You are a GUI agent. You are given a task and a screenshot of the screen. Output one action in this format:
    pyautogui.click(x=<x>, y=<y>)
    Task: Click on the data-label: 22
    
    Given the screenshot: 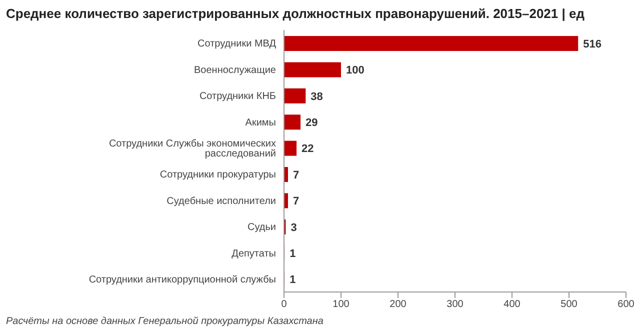 What is the action you would take?
    pyautogui.click(x=308, y=149)
    